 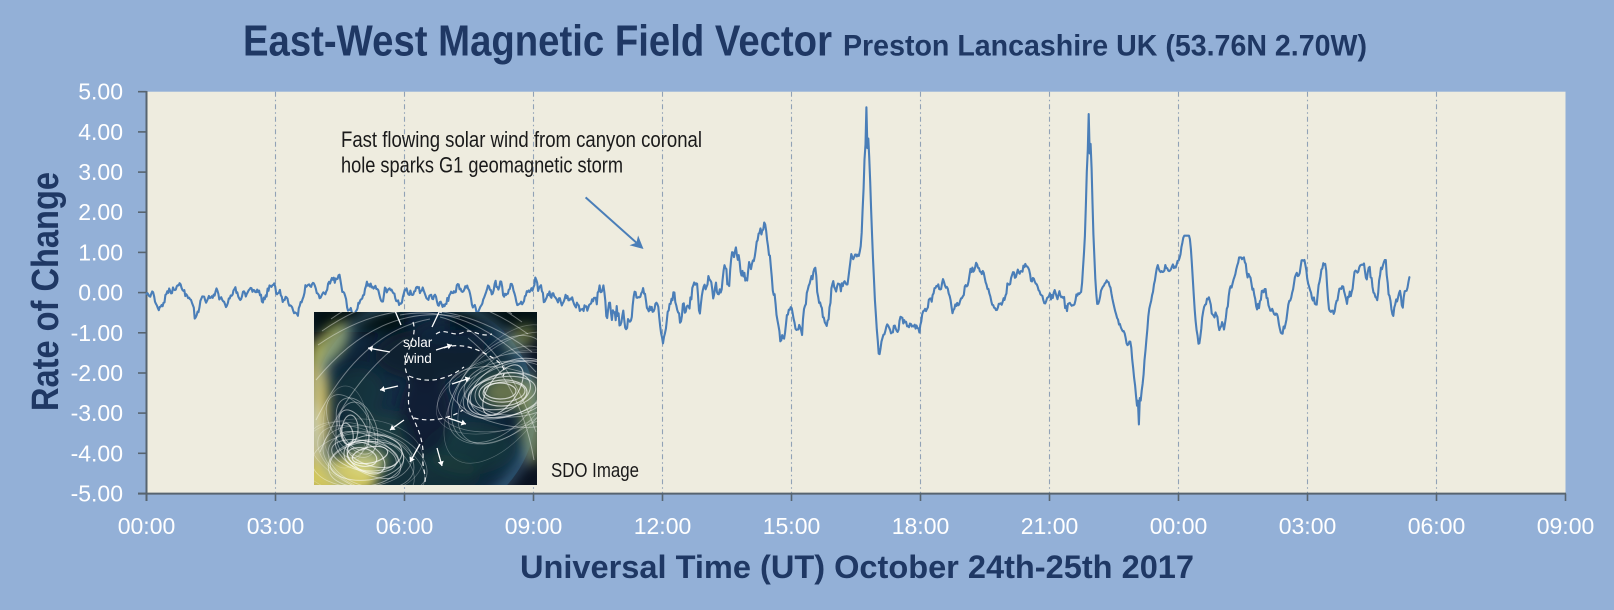 I want to click on svg-text: 4.00, so click(x=100, y=132).